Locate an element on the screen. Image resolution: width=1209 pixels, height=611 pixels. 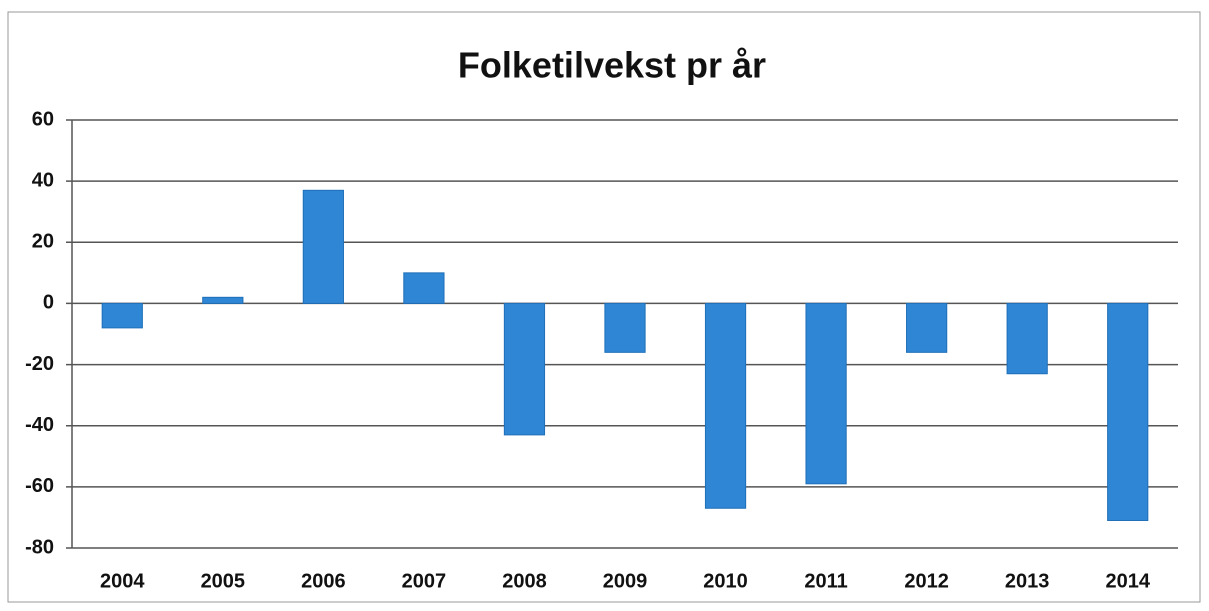
x-tick-label: 2010 is located at coordinates (725, 581).